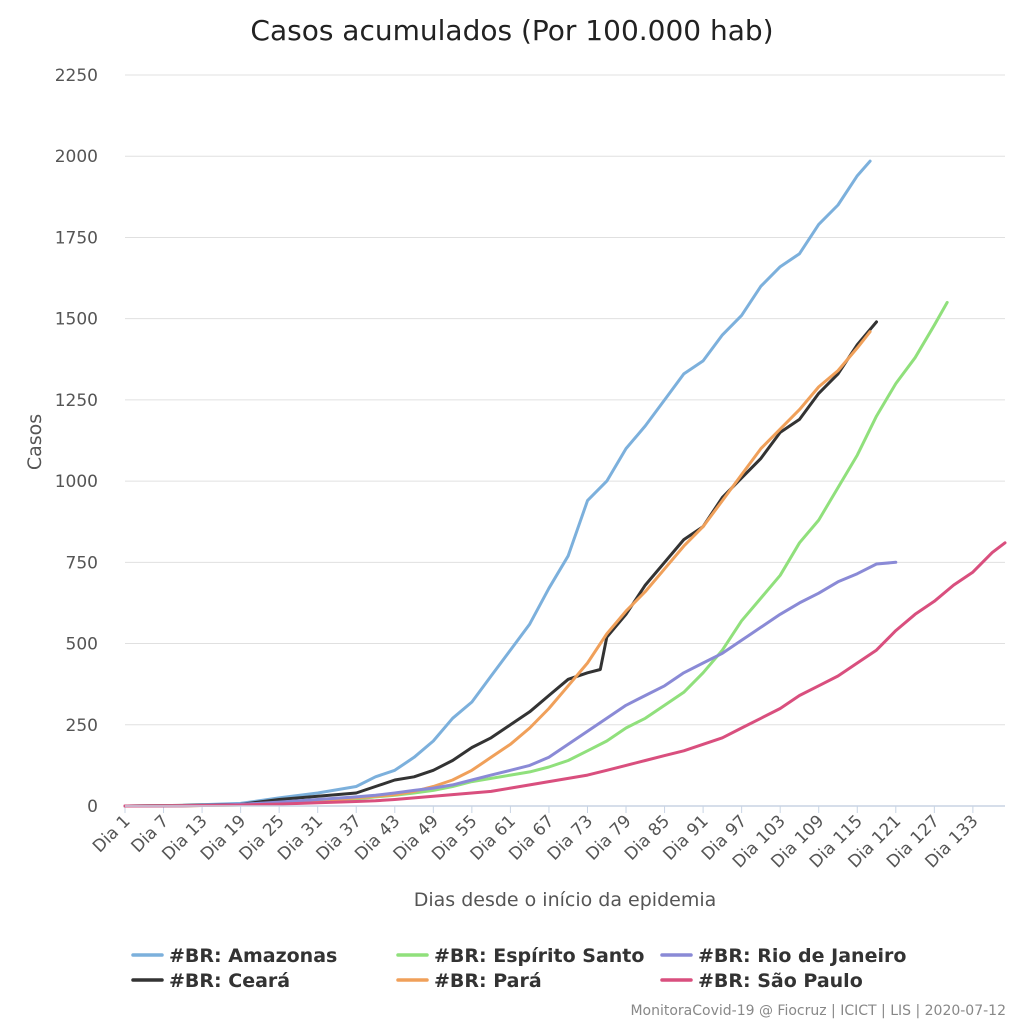 The width and height of the screenshot is (1024, 1024). Describe the element at coordinates (92, 807) in the screenshot. I see `y-tick-label: 0` at that location.